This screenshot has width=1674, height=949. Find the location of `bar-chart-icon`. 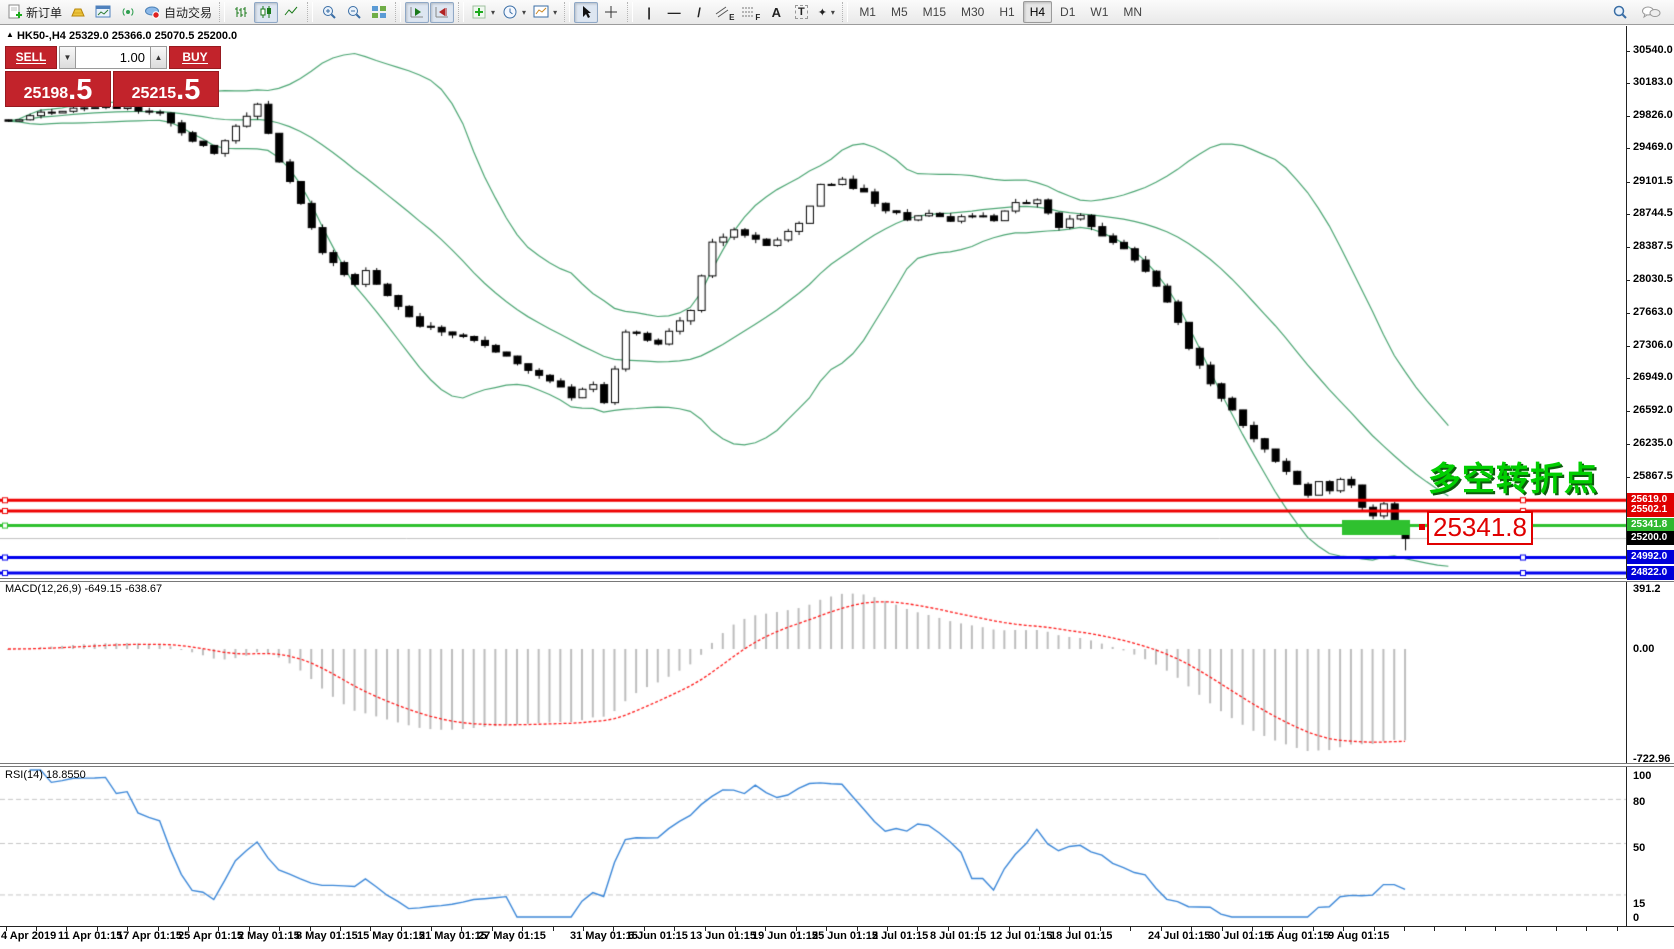

bar-chart-icon is located at coordinates (241, 12).